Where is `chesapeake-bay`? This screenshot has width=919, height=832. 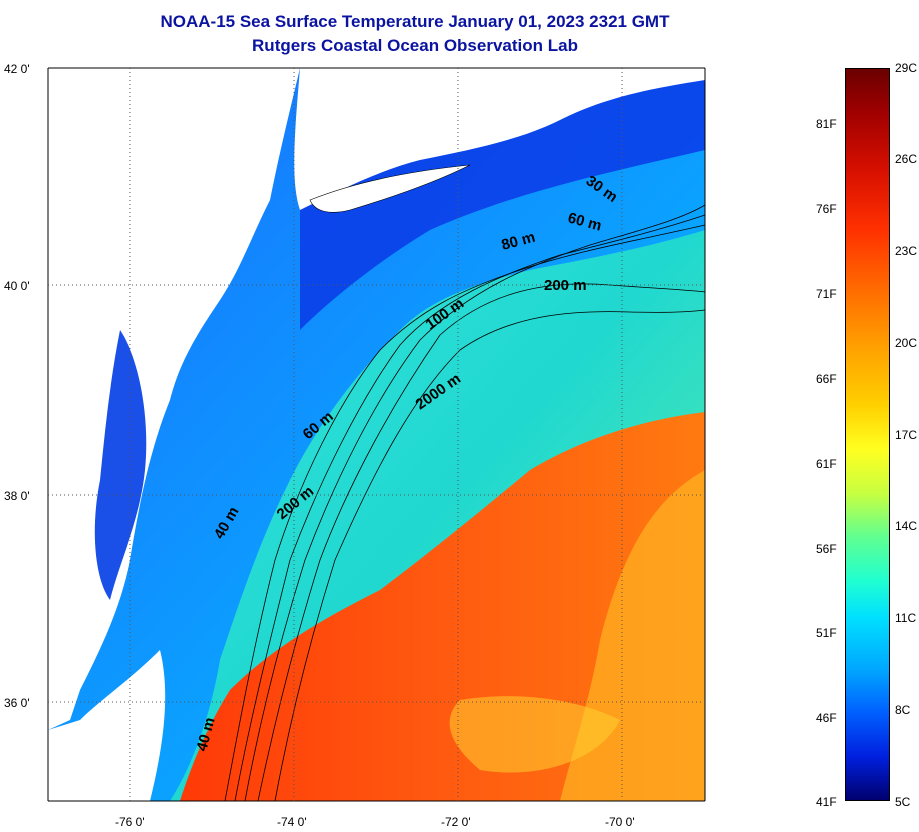 chesapeake-bay is located at coordinates (120, 465).